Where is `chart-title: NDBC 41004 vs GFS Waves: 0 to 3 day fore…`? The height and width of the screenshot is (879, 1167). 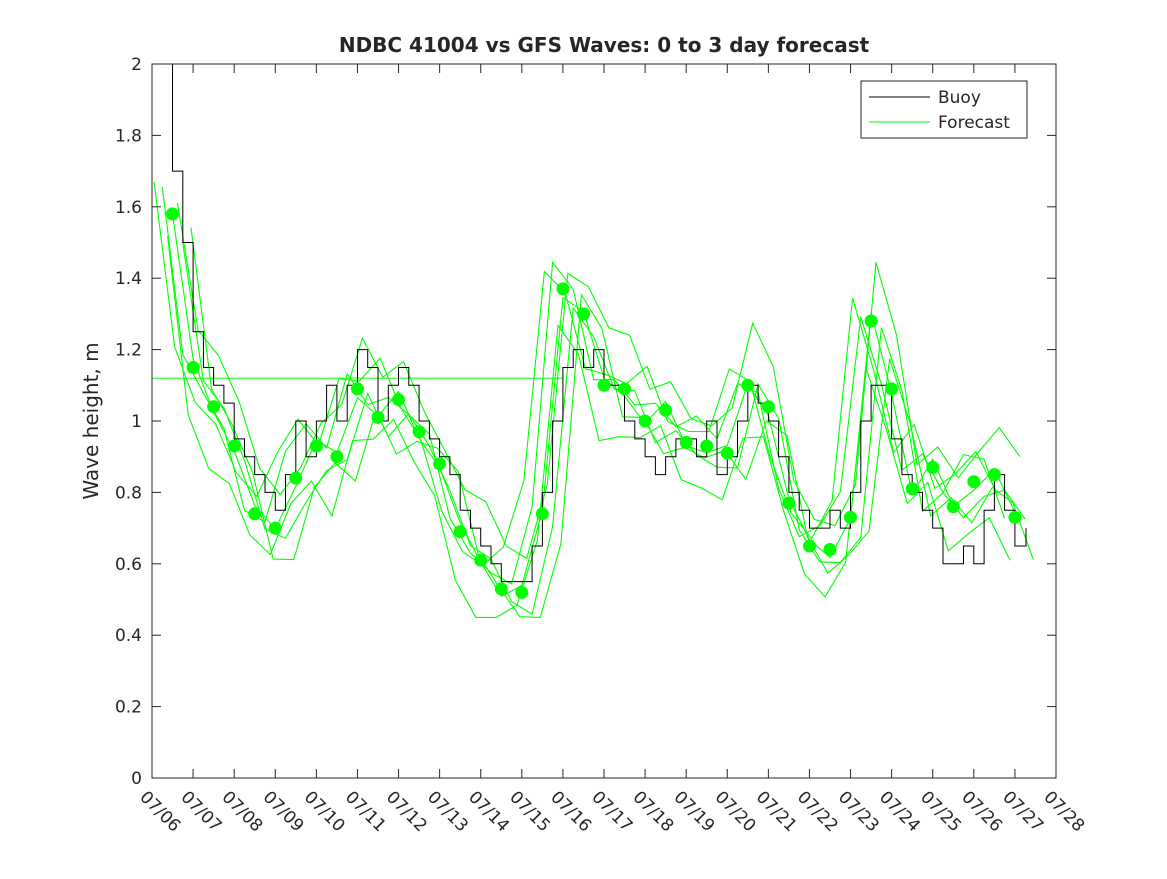 chart-title: NDBC 41004 vs GFS Waves: 0 to 3 day fore… is located at coordinates (604, 45).